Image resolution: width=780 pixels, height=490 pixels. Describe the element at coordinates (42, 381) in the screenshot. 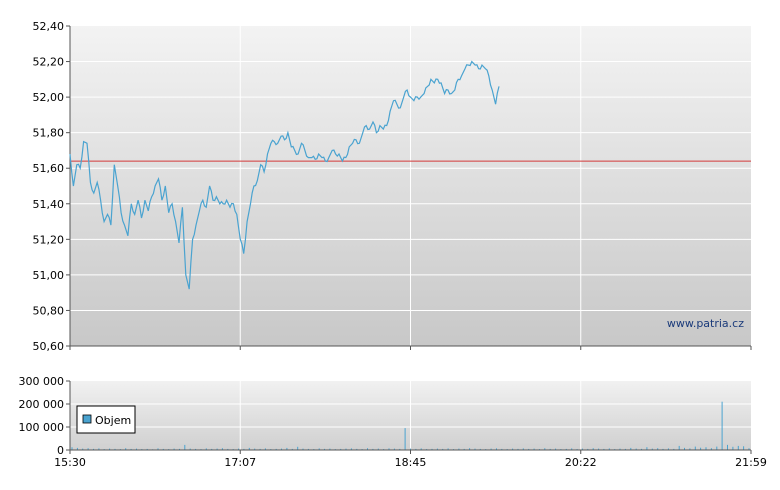

I see `volume-y-tick-label: 300 000` at that location.